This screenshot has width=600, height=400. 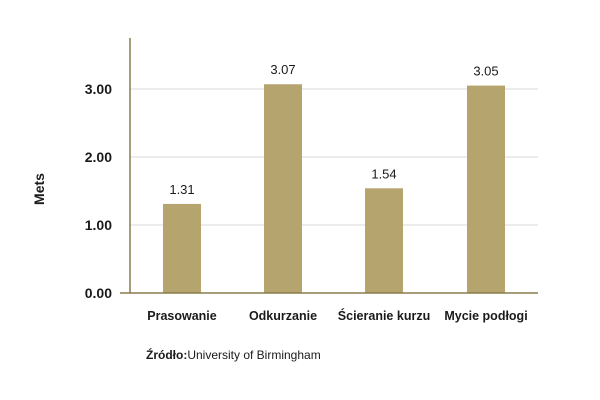 What do you see at coordinates (98, 157) in the screenshot?
I see `y-tick-label: 2.00` at bounding box center [98, 157].